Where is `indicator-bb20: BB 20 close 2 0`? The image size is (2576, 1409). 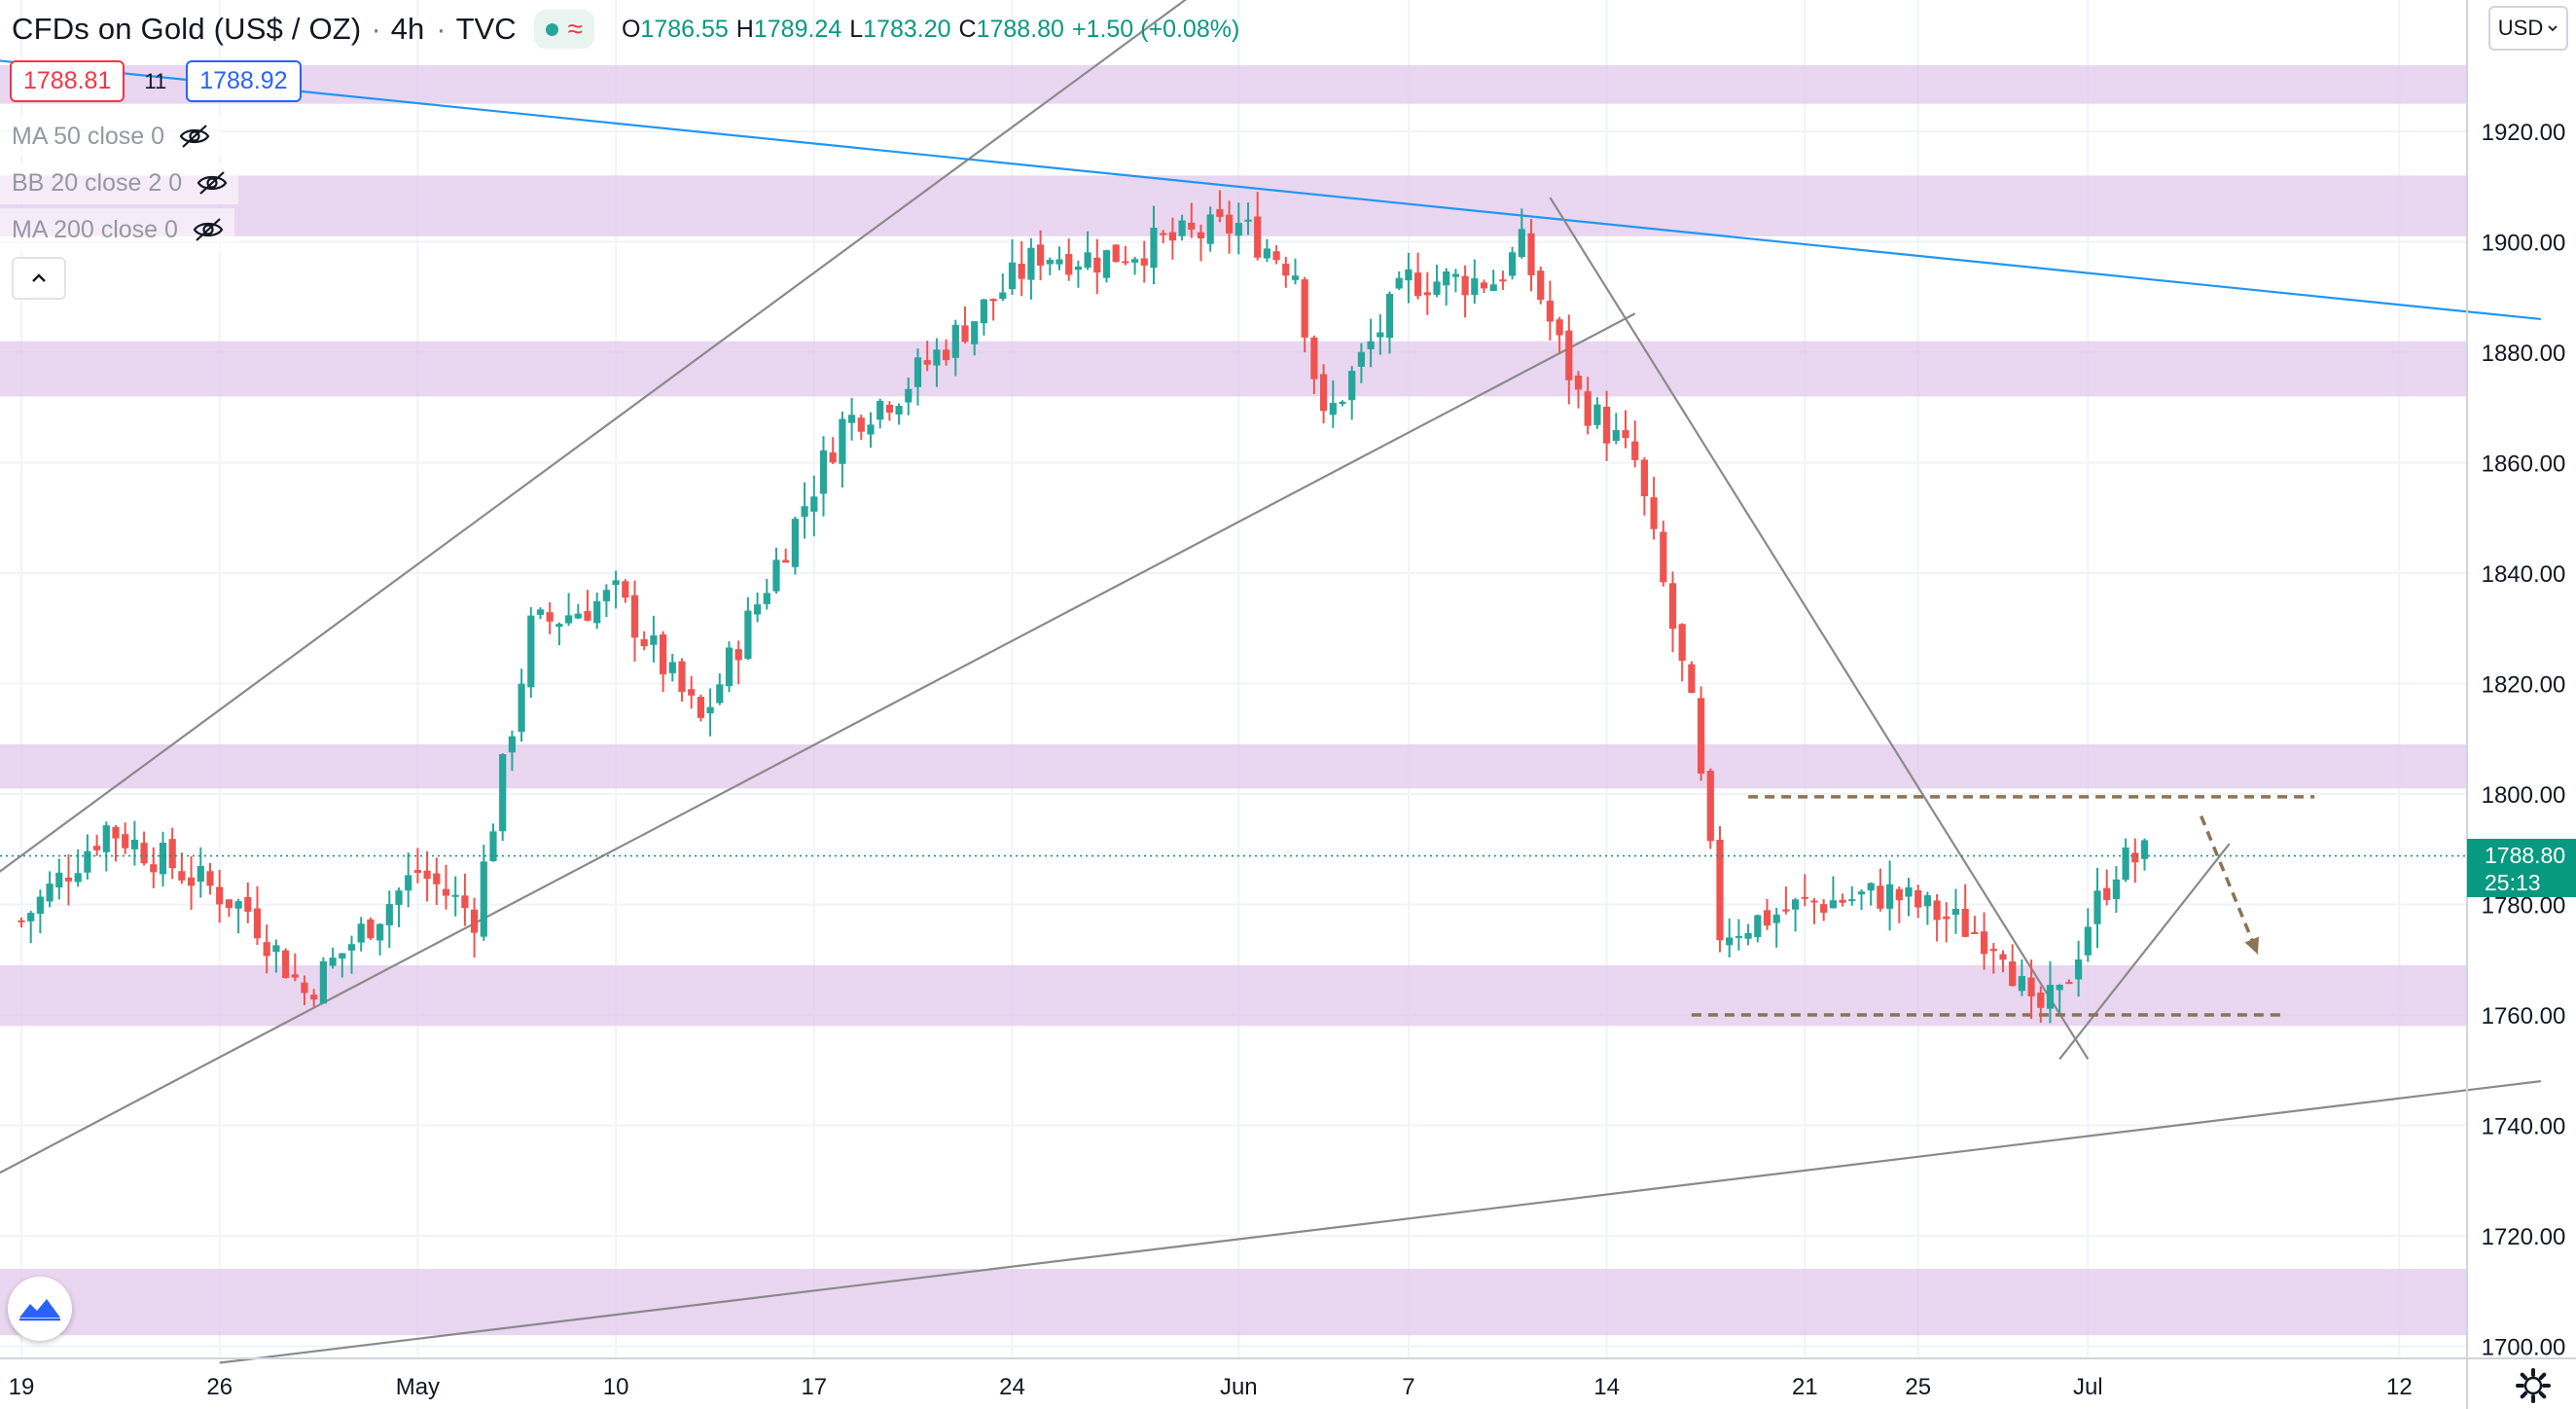
indicator-bb20: BB 20 close 2 0 is located at coordinates (119, 183).